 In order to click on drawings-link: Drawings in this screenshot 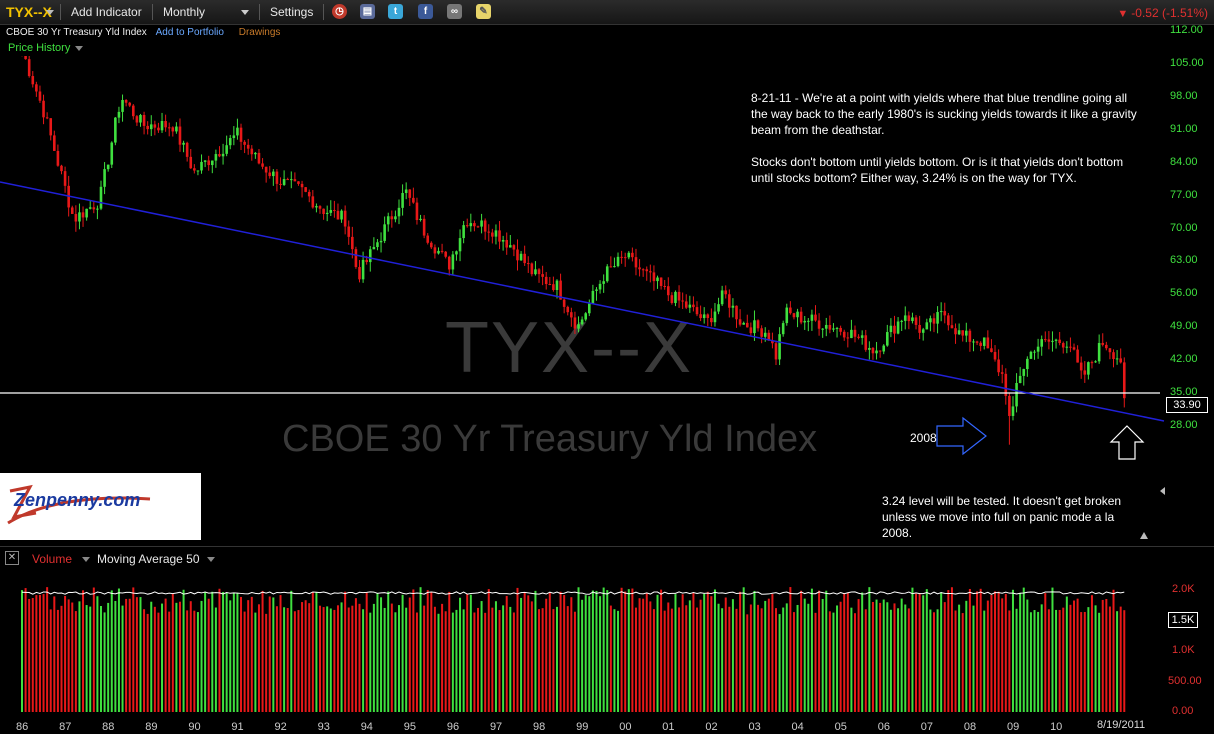, I will do `click(259, 32)`.